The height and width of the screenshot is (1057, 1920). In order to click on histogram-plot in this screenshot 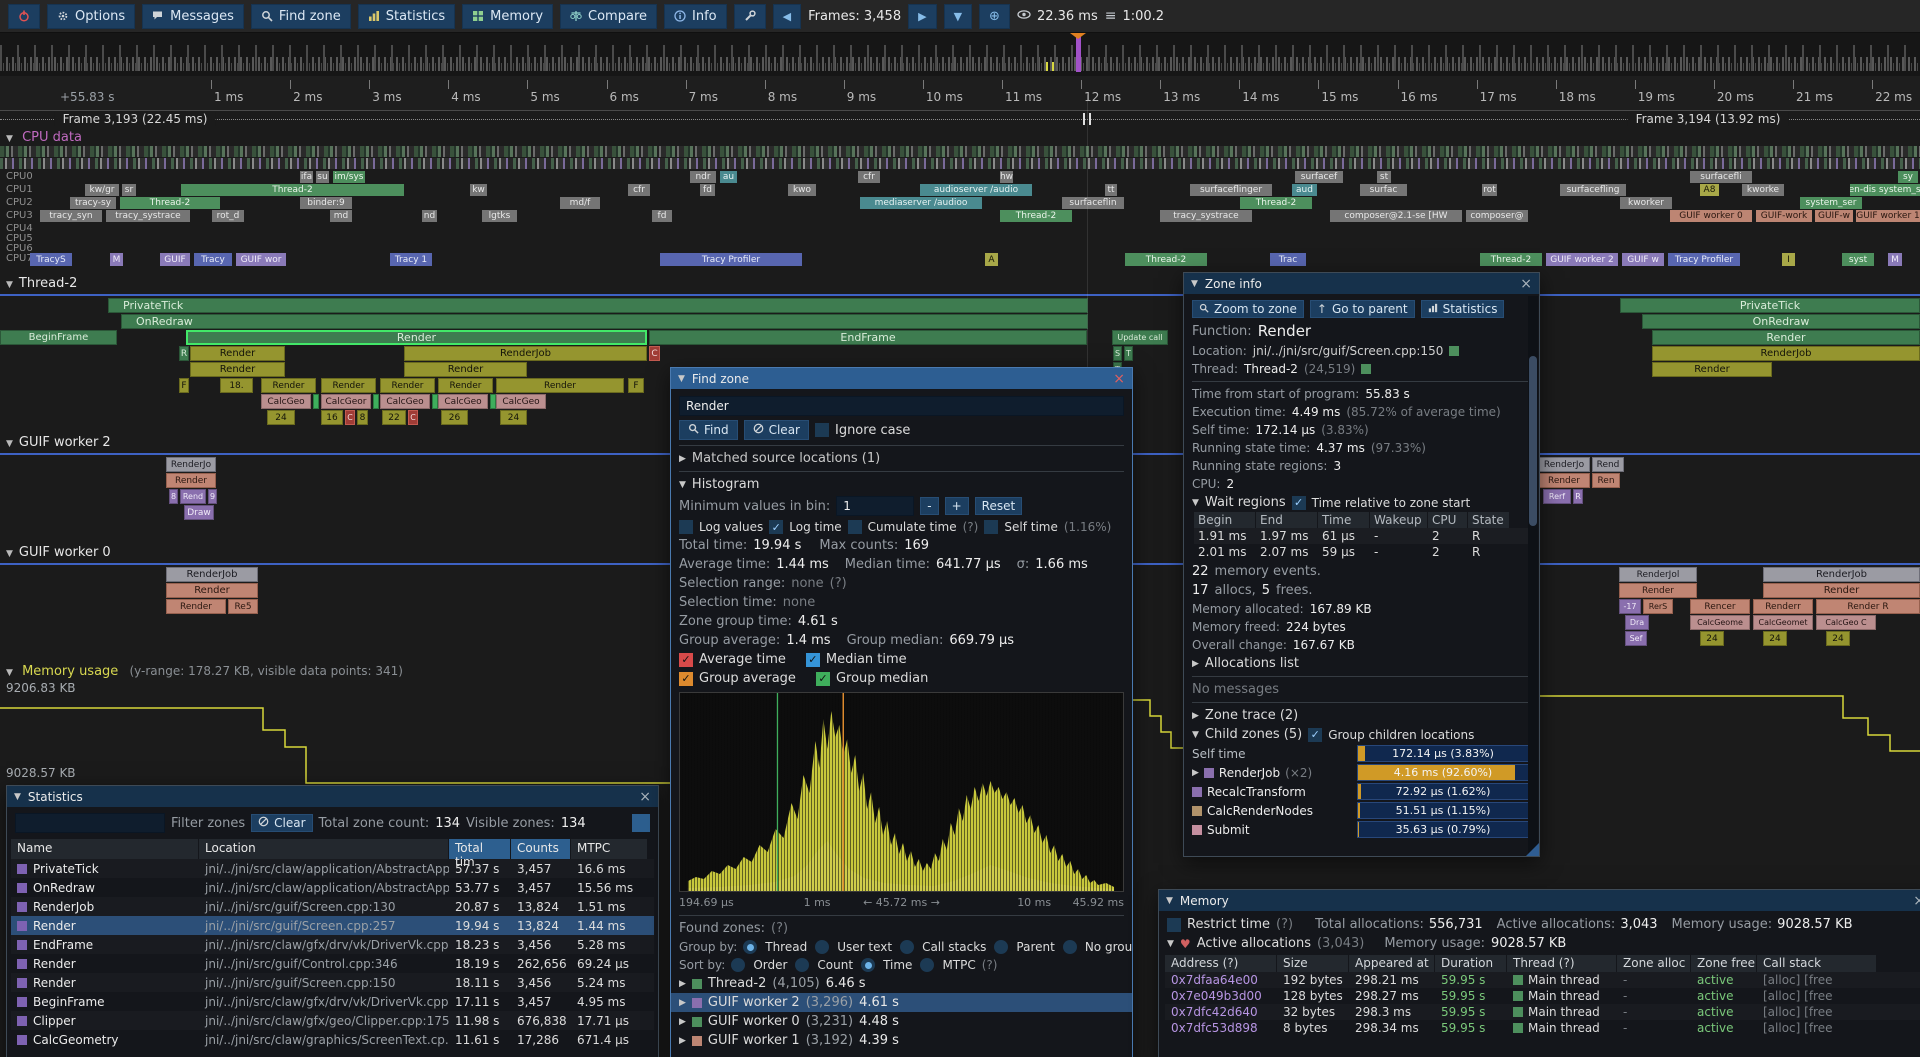, I will do `click(901, 792)`.